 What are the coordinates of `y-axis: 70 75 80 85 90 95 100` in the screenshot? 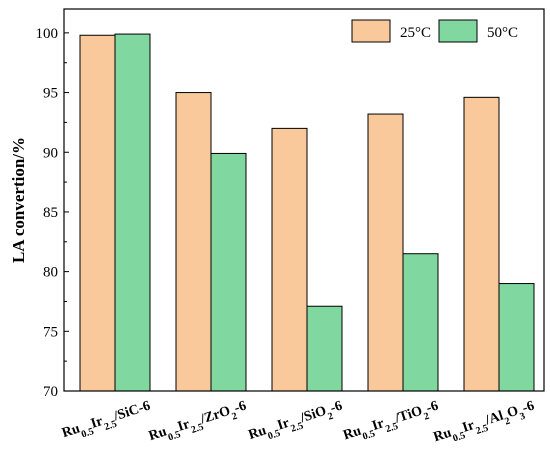 It's located at (52, 213).